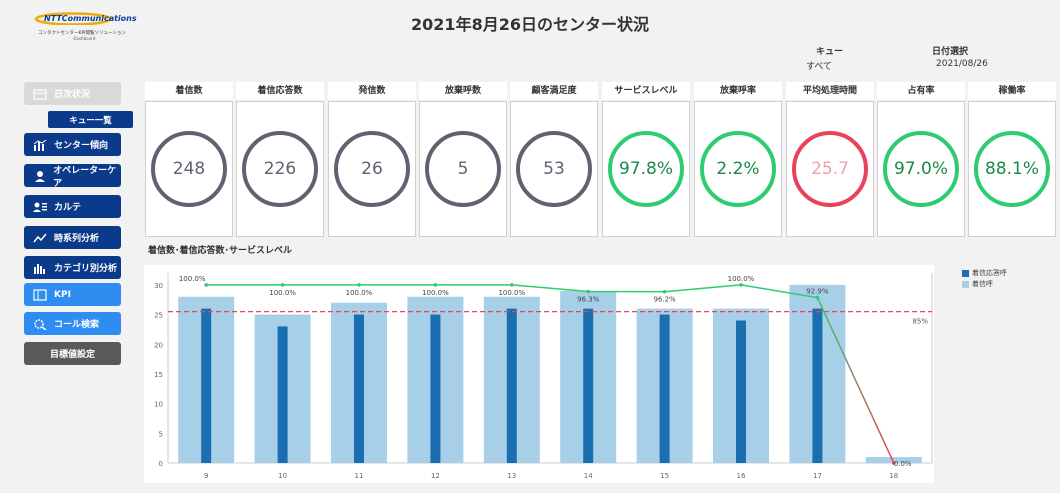 The image size is (1060, 493). What do you see at coordinates (1012, 91) in the screenshot?
I see `kpi-label: 稼働率` at bounding box center [1012, 91].